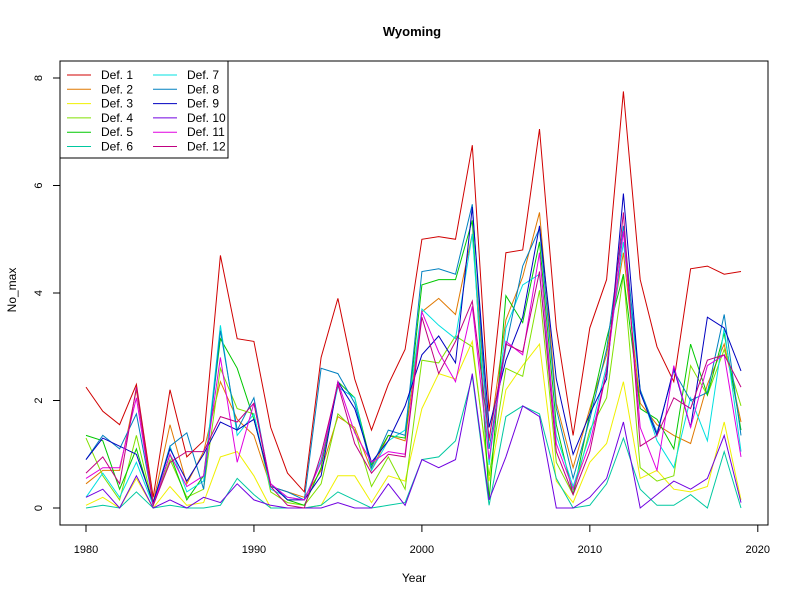  I want to click on y-tick-label: 4, so click(39, 293).